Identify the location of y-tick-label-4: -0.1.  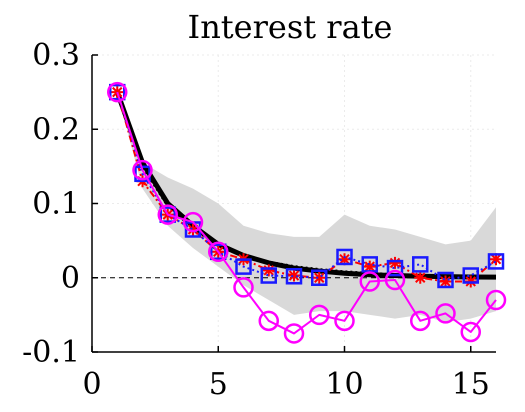
(51, 352).